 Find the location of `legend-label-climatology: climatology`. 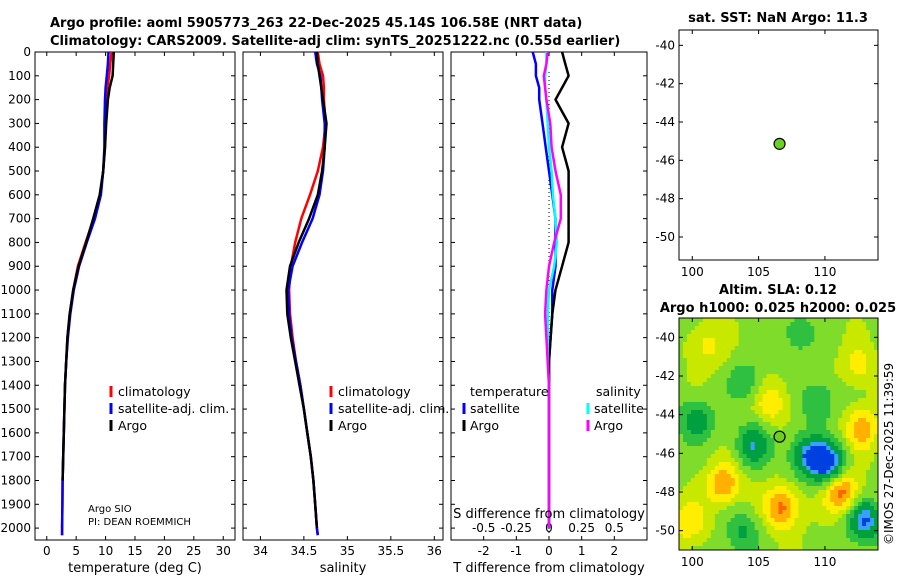

legend-label-climatology: climatology is located at coordinates (374, 391).